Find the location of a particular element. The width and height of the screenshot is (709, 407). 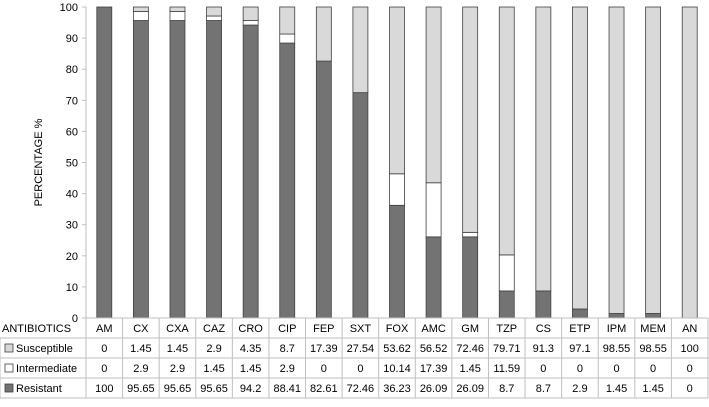

legend-label-susceptible: Susceptible is located at coordinates (44, 349).